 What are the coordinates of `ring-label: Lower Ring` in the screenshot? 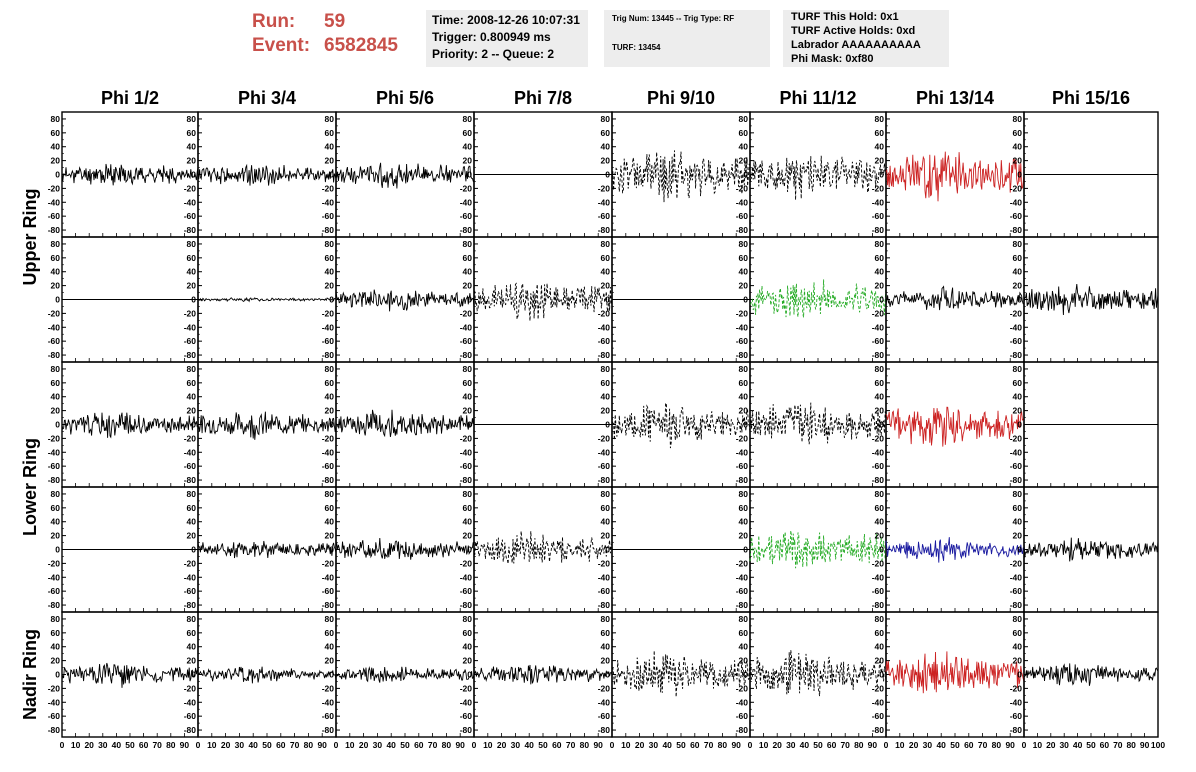 It's located at (30, 487).